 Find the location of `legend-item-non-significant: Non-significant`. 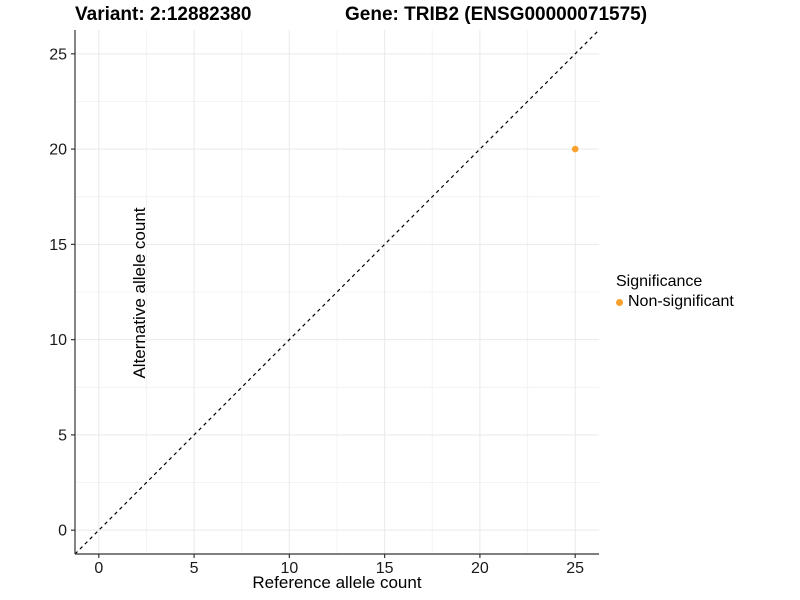

legend-item-non-significant: Non-significant is located at coordinates (675, 302).